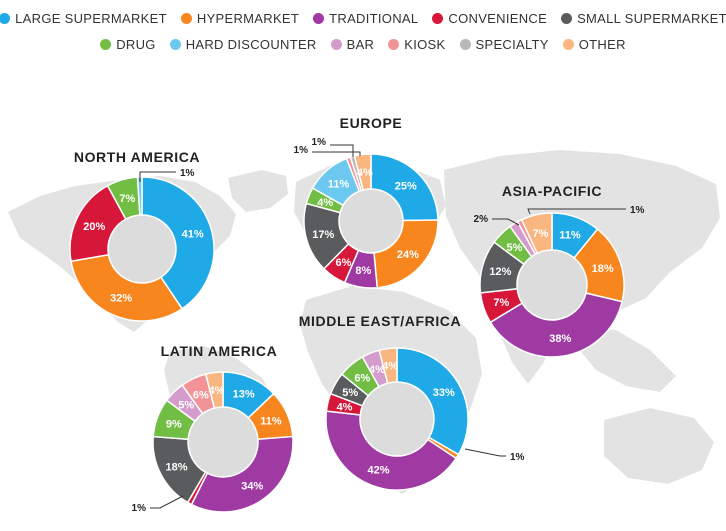  I want to click on legend-item-traditional: TRADITIONAL, so click(365, 18).